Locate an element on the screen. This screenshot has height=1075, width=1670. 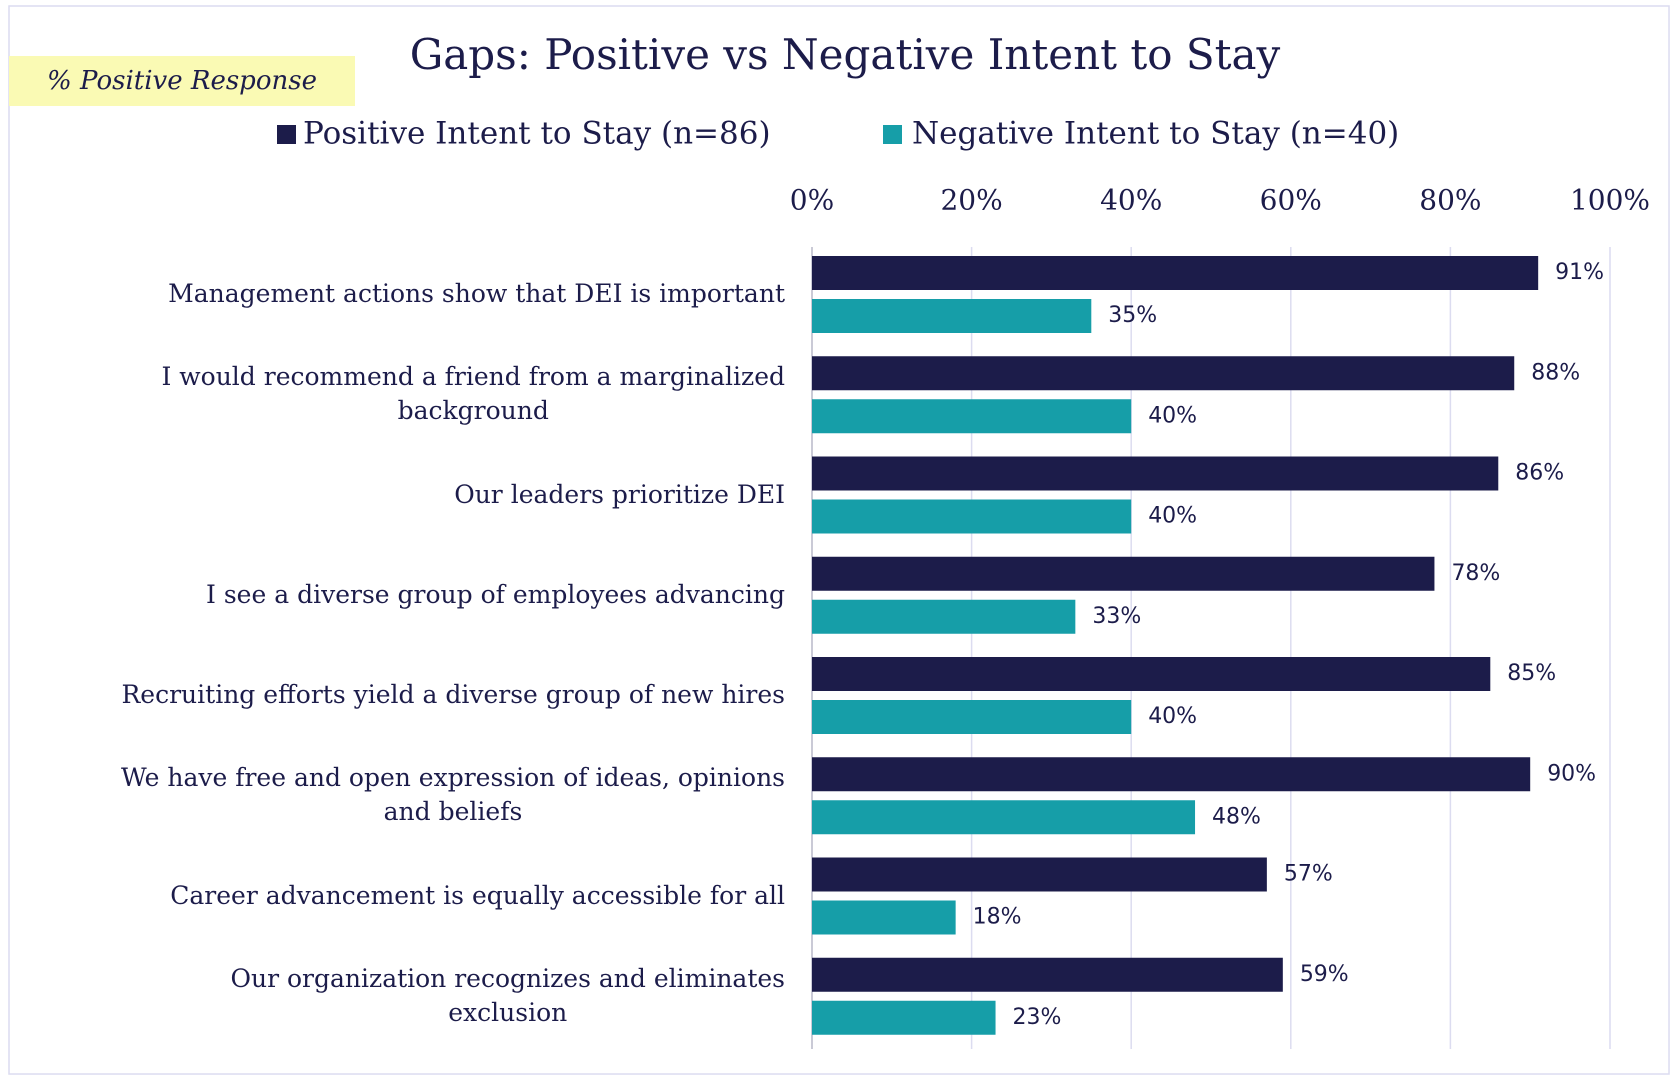
legend-label: Negative Intent to Stay (n=40) is located at coordinates (1155, 134).